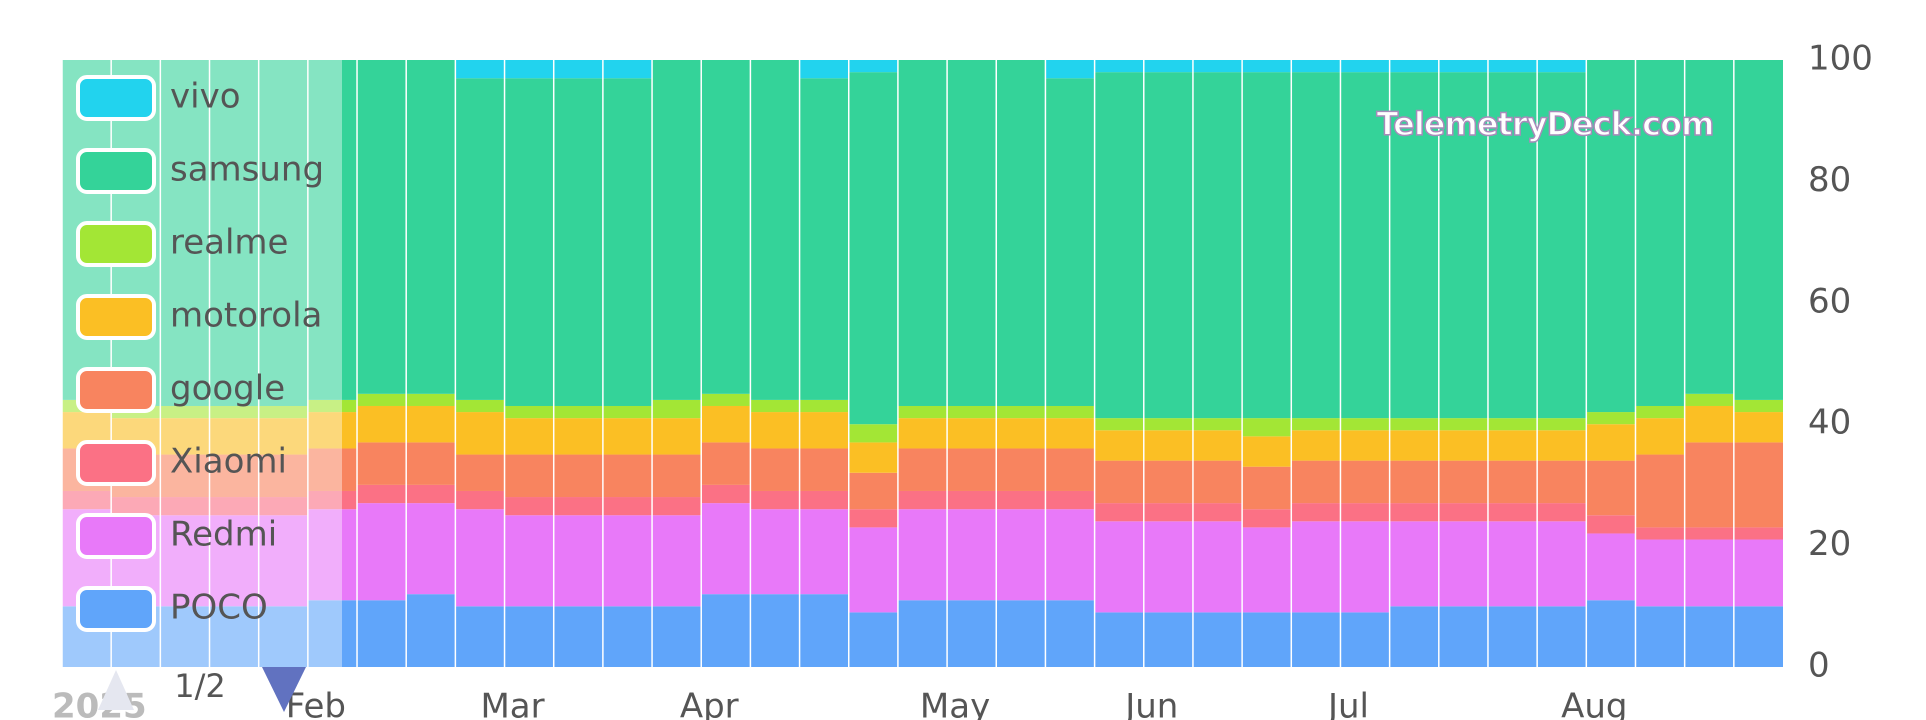  What do you see at coordinates (229, 243) in the screenshot?
I see `legend-label: realme` at bounding box center [229, 243].